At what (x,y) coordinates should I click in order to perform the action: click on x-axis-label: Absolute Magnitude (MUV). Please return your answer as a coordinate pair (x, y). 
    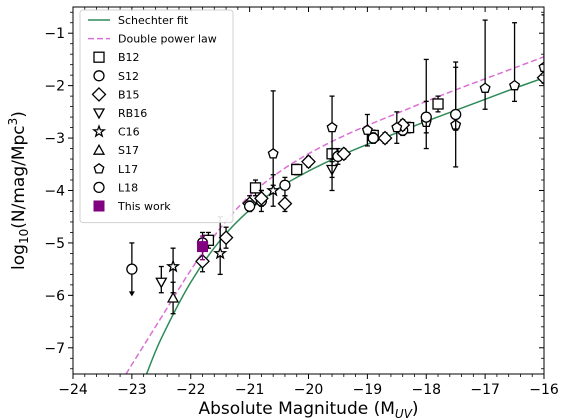
    Looking at the image, I should click on (308, 409).